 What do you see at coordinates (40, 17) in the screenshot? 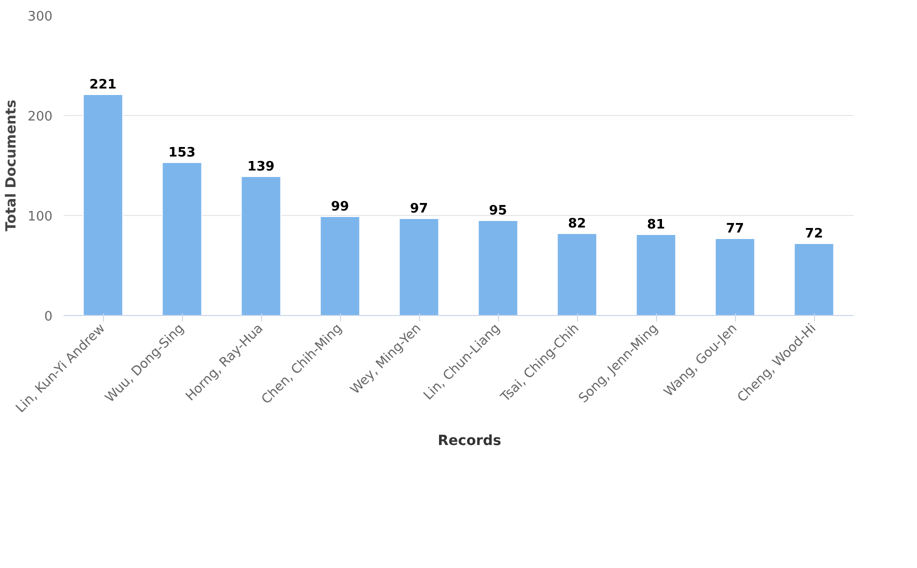
I see `y-tick-label: 300` at bounding box center [40, 17].